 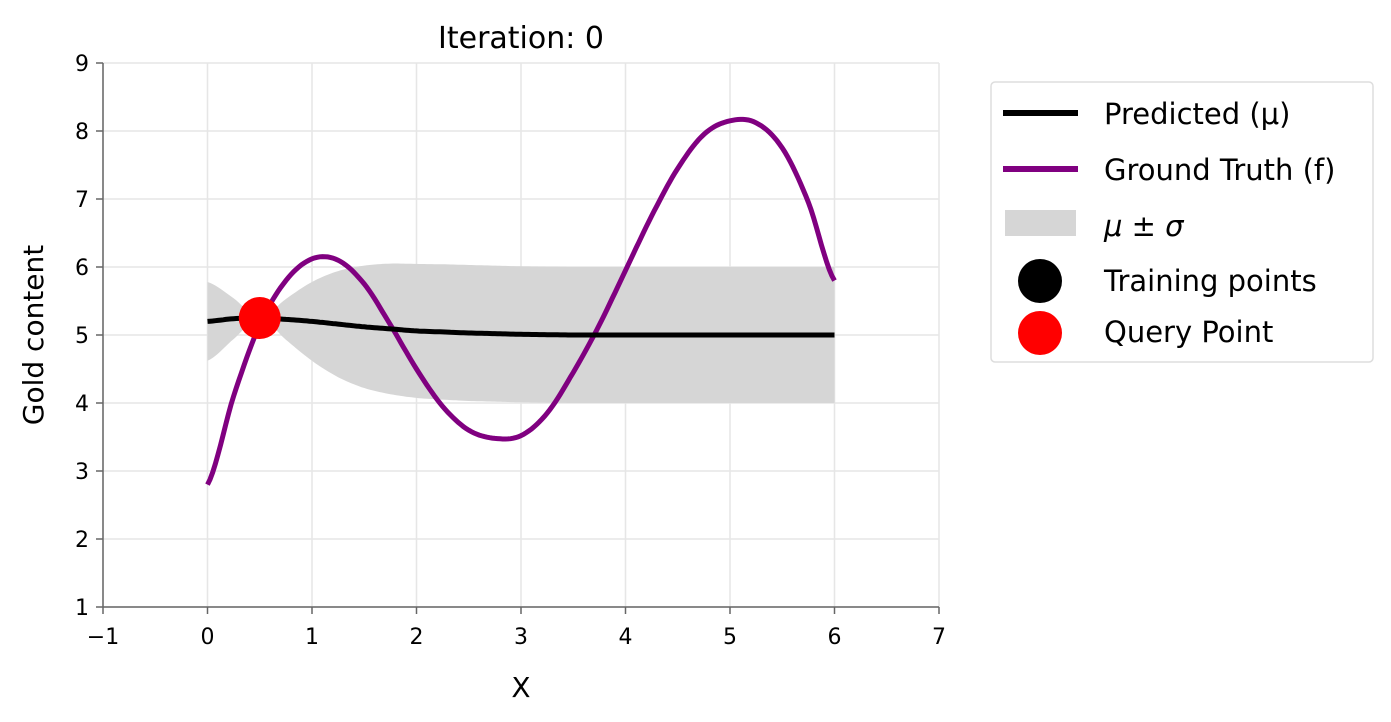 I want to click on legend-query-marker, so click(x=1040, y=333).